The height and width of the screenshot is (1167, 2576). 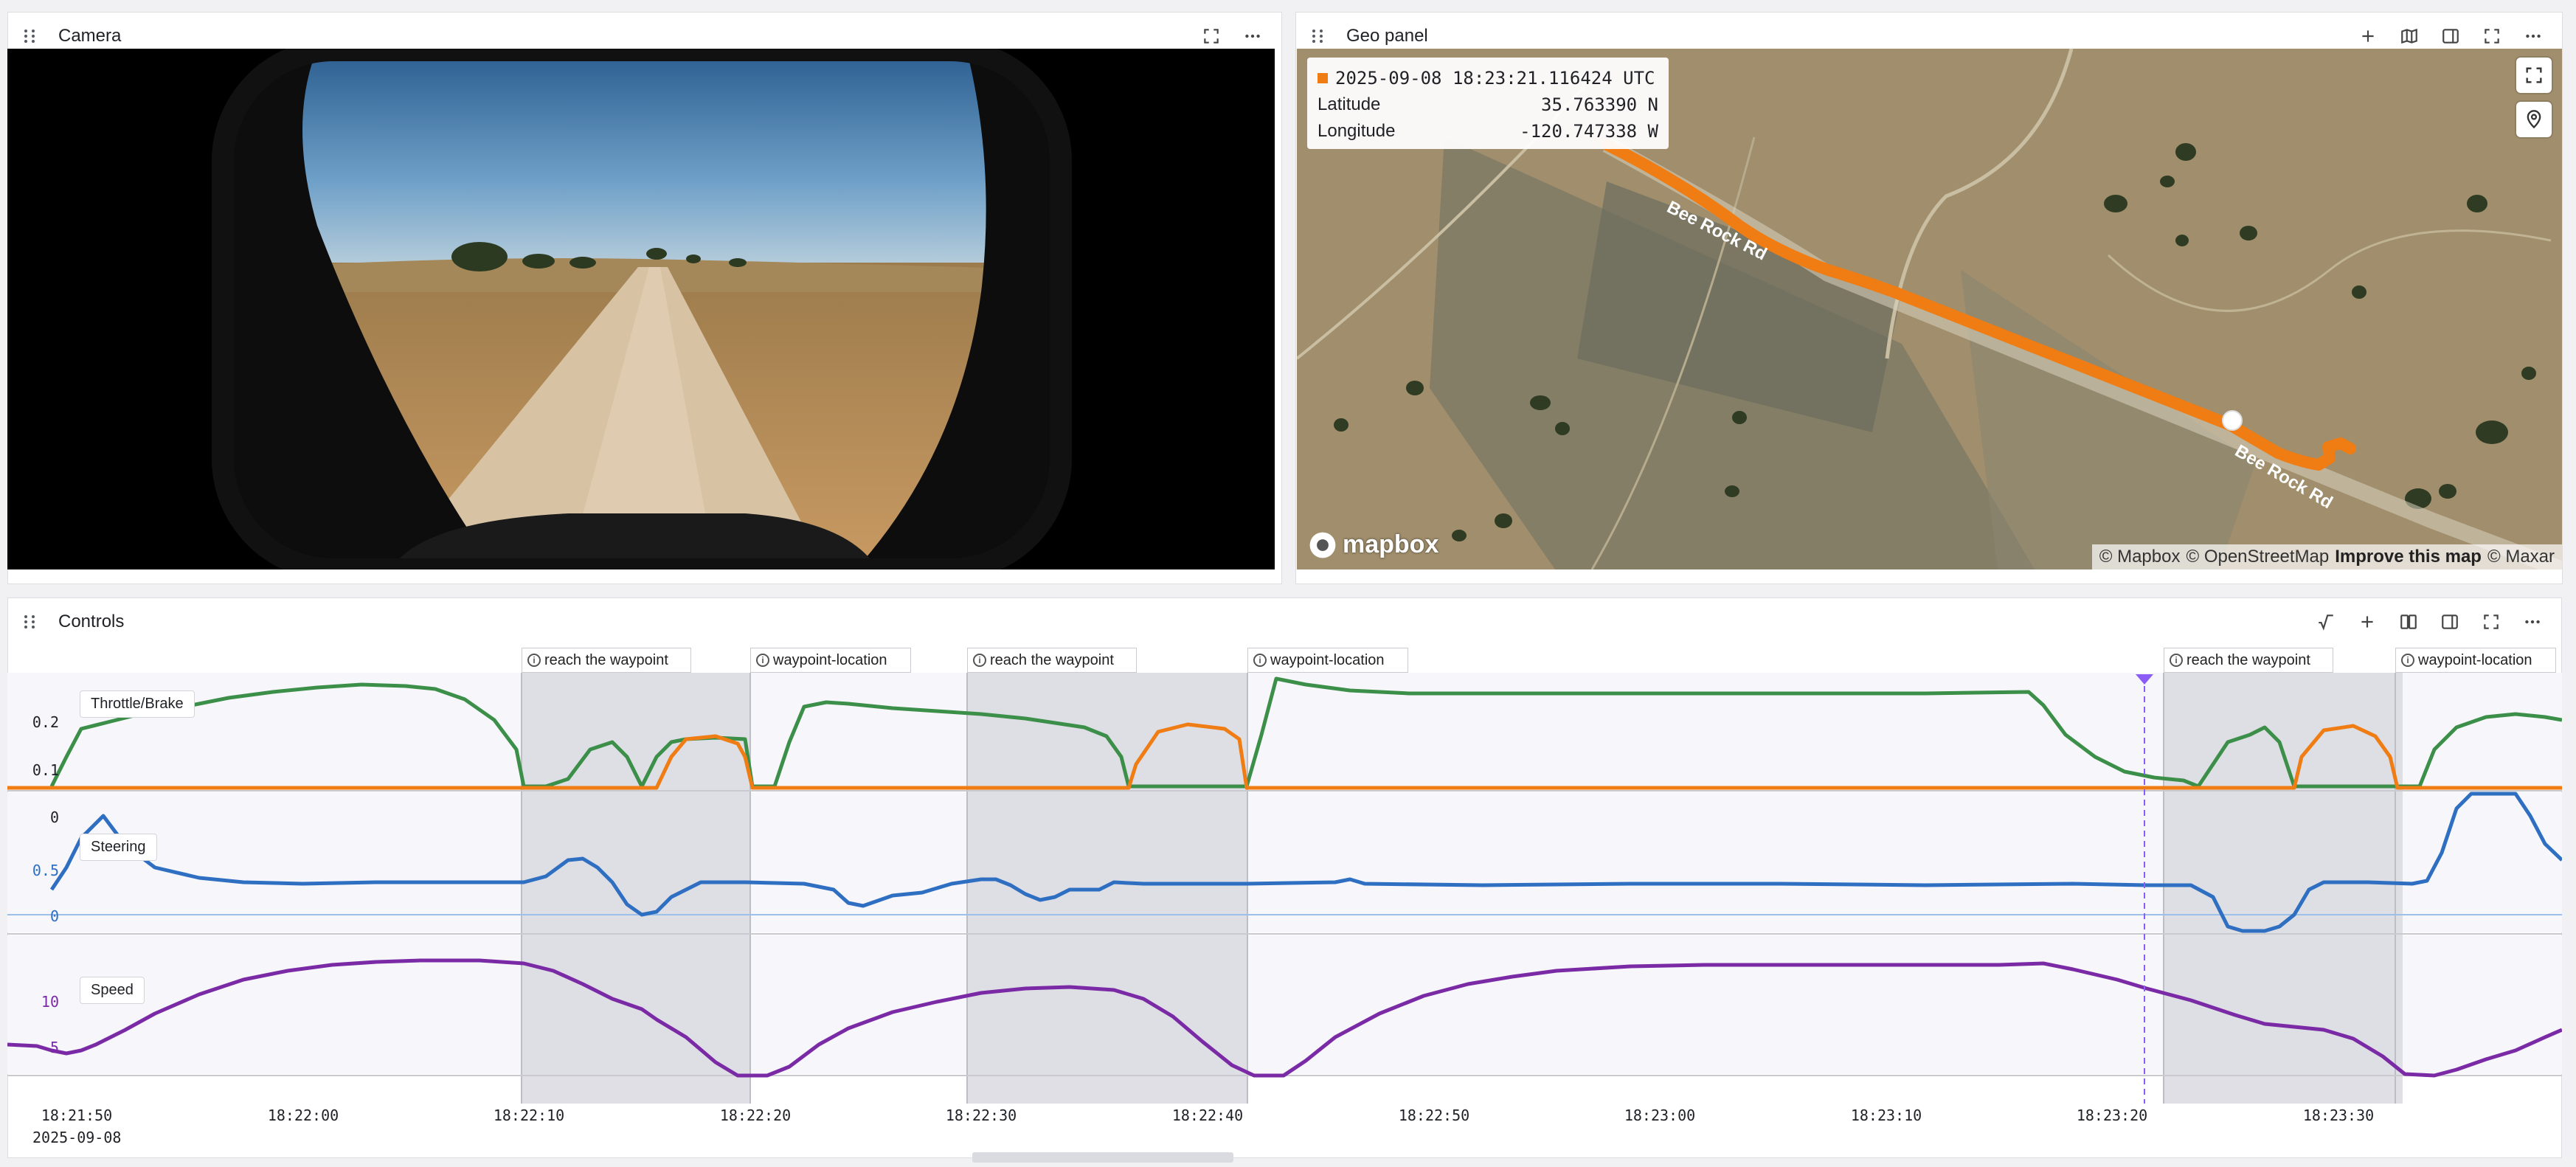 What do you see at coordinates (1284, 1018) in the screenshot?
I see `speed-series` at bounding box center [1284, 1018].